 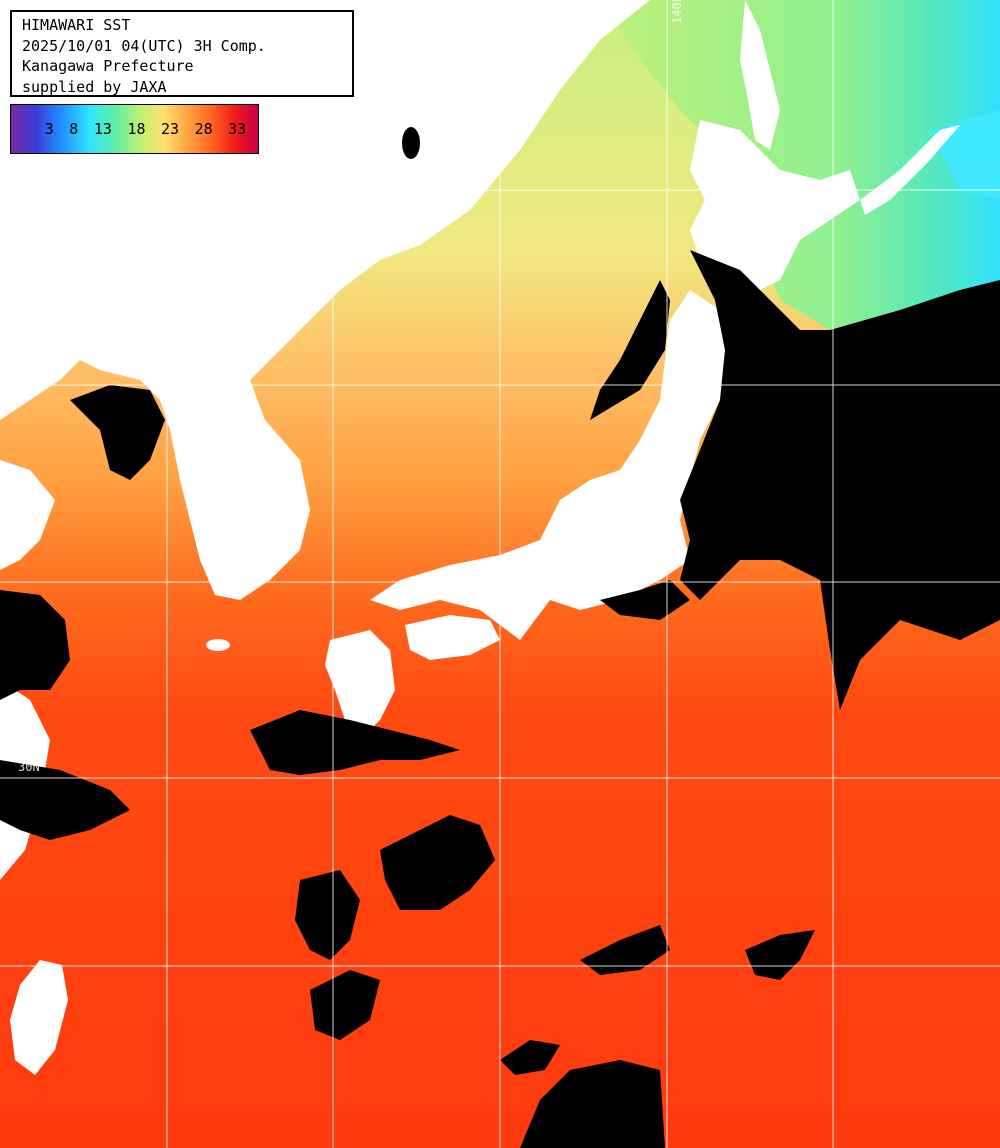 I want to click on temperature-colorbar: 3 8 13 18 23 28 33, so click(x=134, y=129).